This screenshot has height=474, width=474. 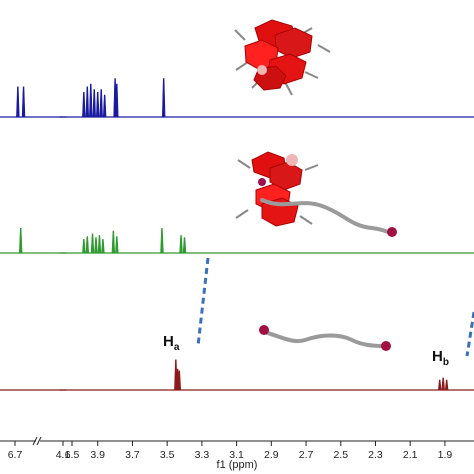 What do you see at coordinates (375, 455) in the screenshot?
I see `x-tick-label: 2.3` at bounding box center [375, 455].